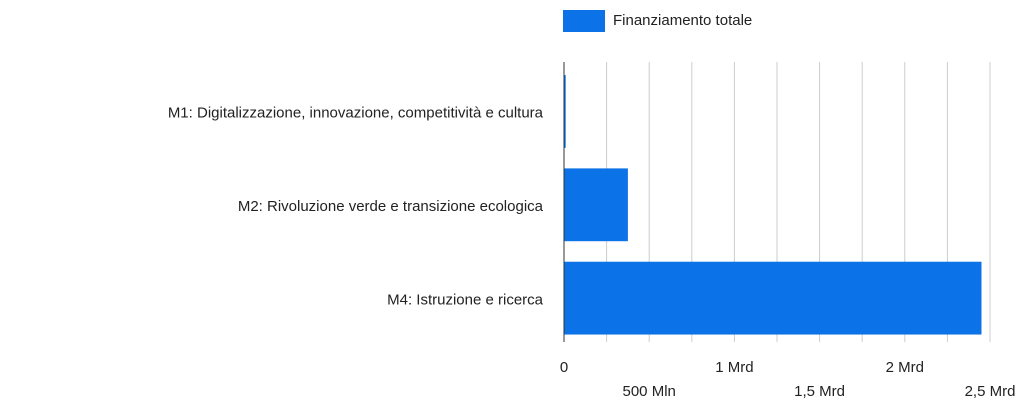 This screenshot has width=1026, height=404. I want to click on x-tick-label: 2,5 Mrd, so click(990, 391).